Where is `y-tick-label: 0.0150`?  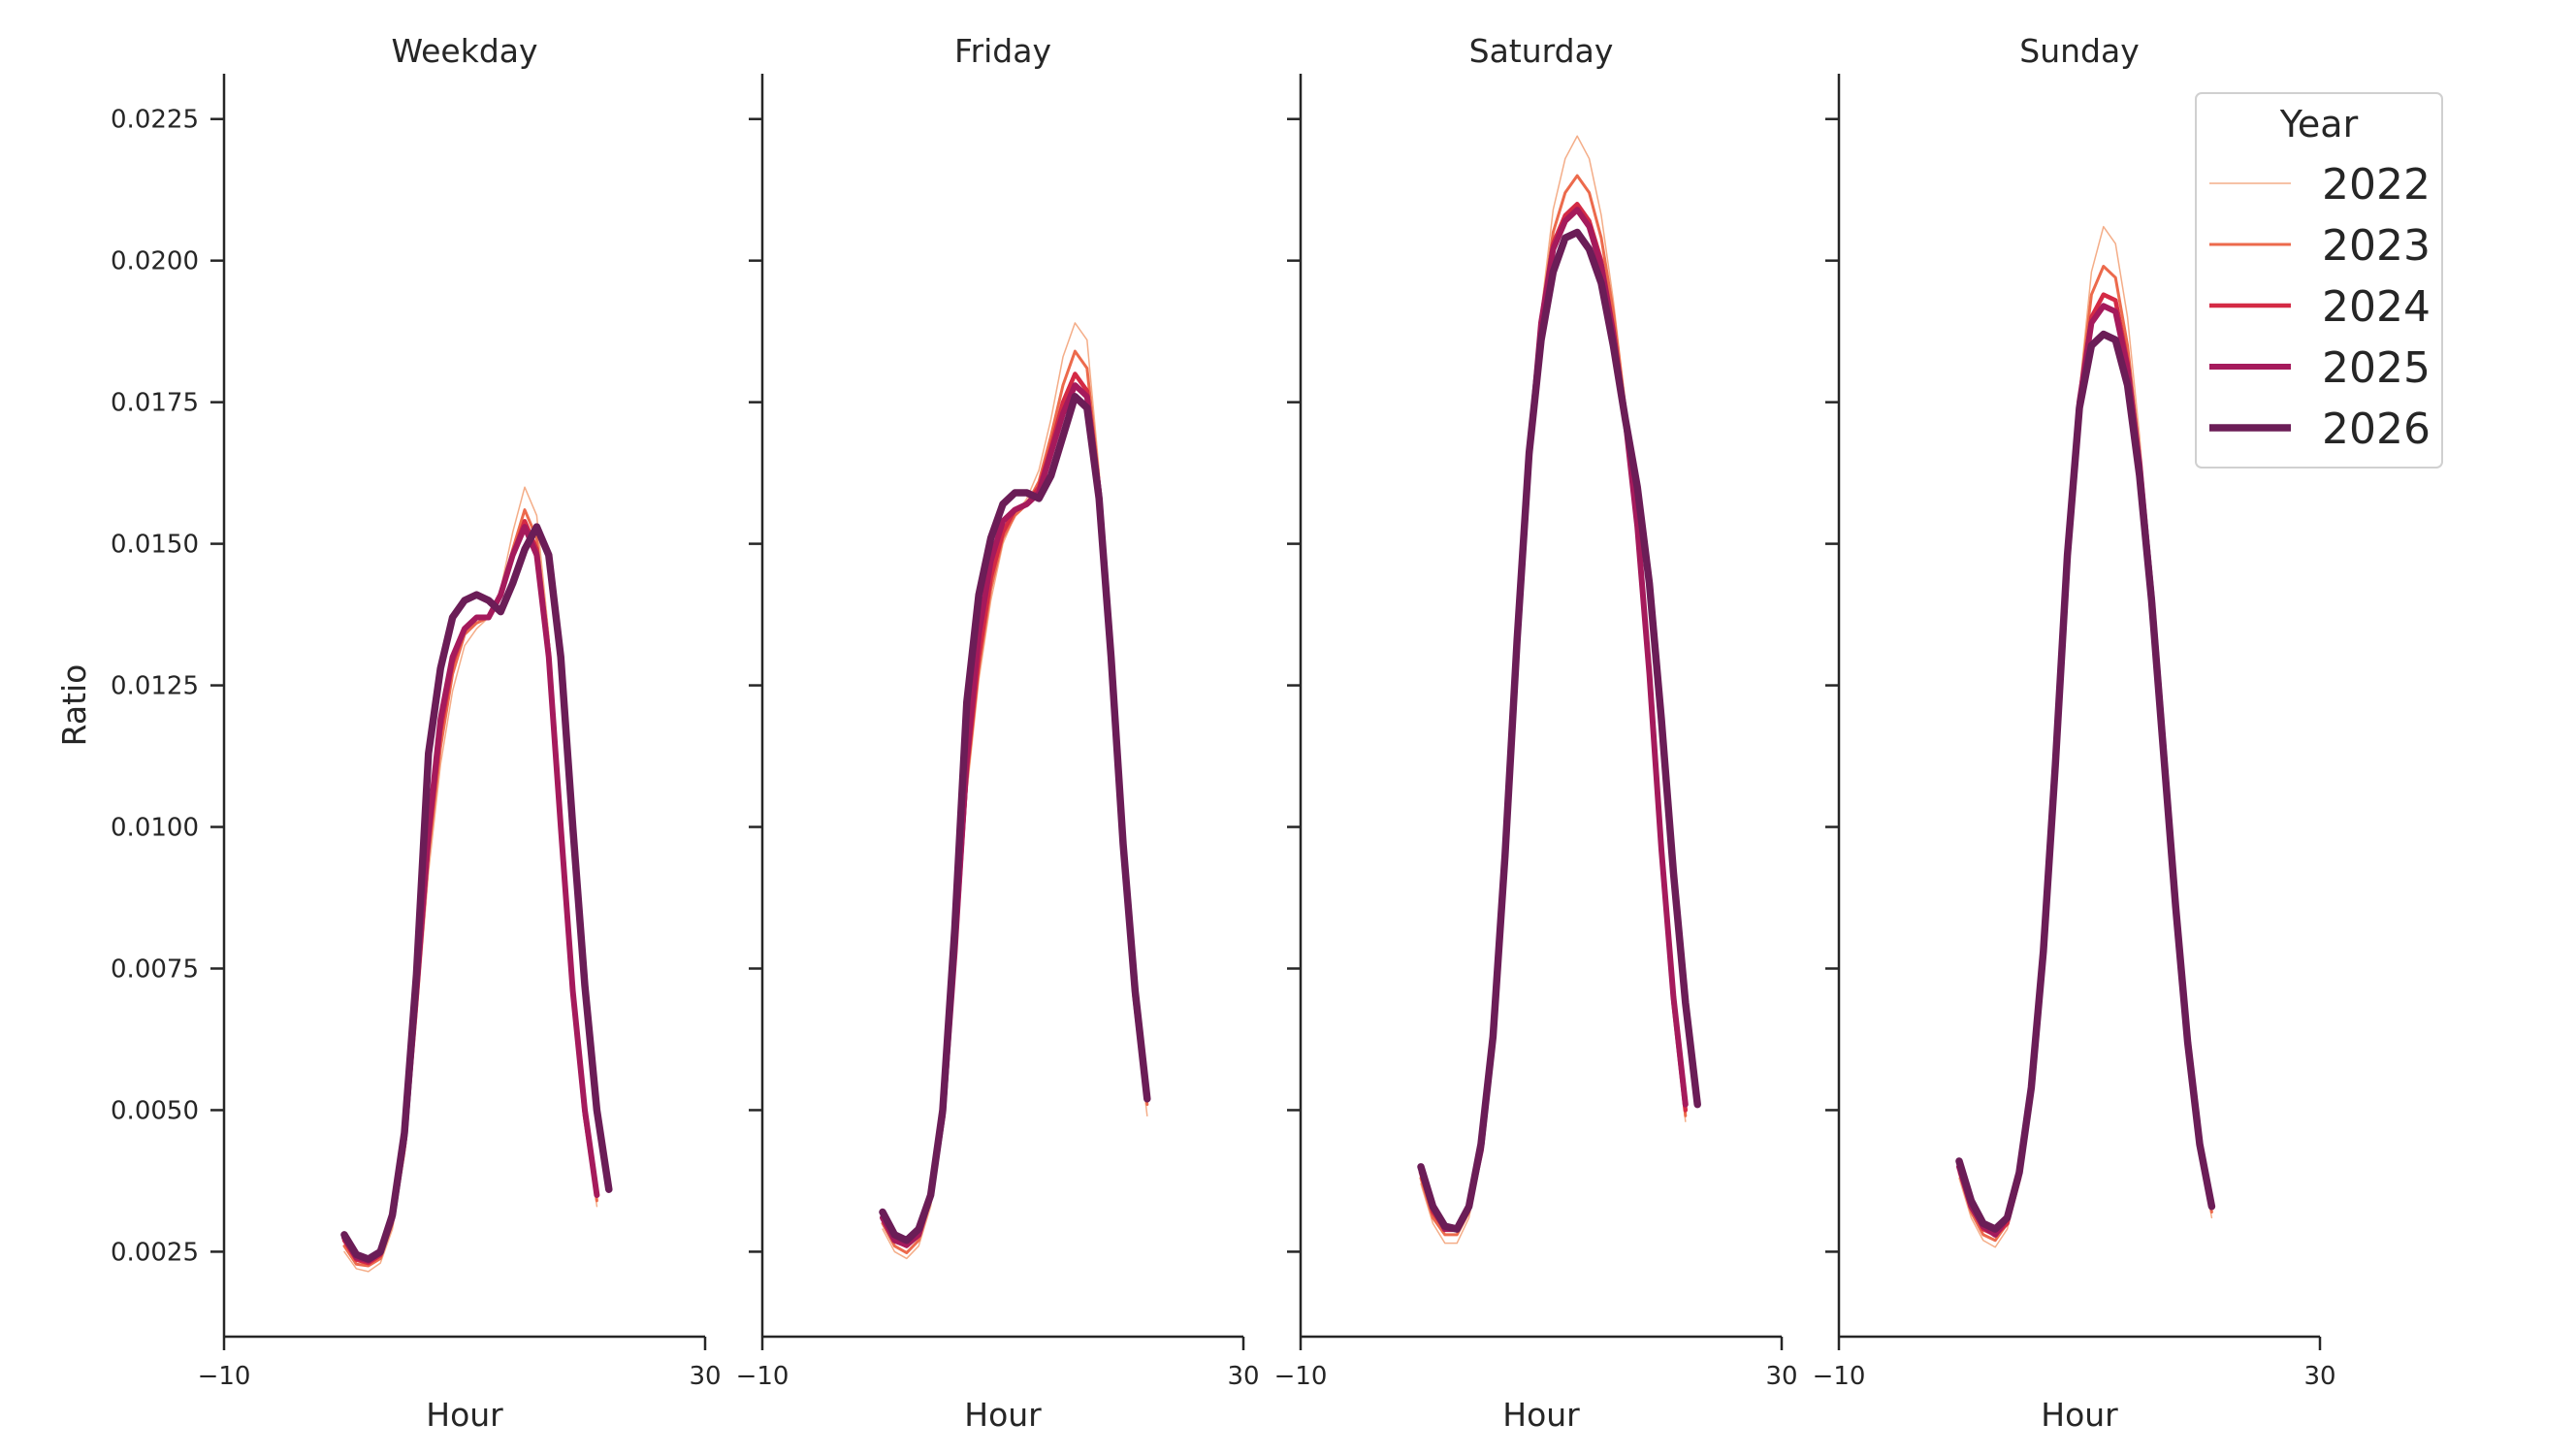 y-tick-label: 0.0150 is located at coordinates (155, 545).